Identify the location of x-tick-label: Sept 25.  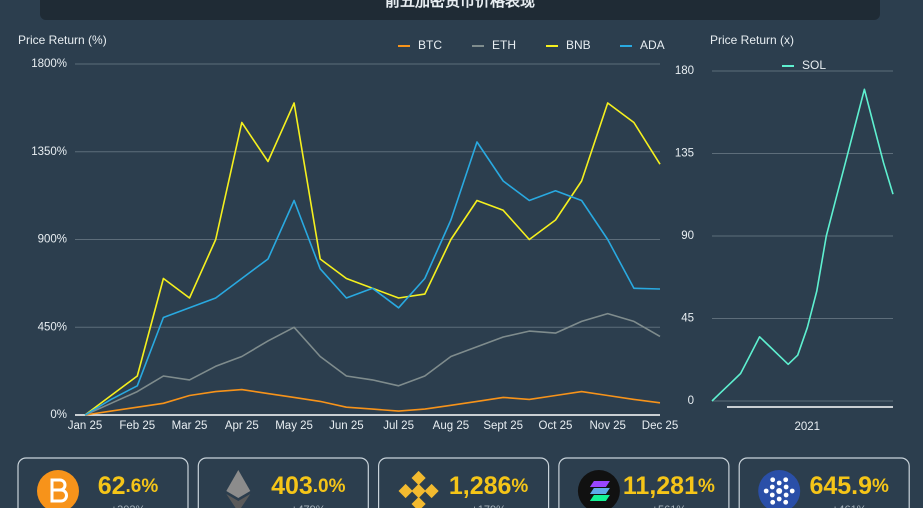
(503, 426).